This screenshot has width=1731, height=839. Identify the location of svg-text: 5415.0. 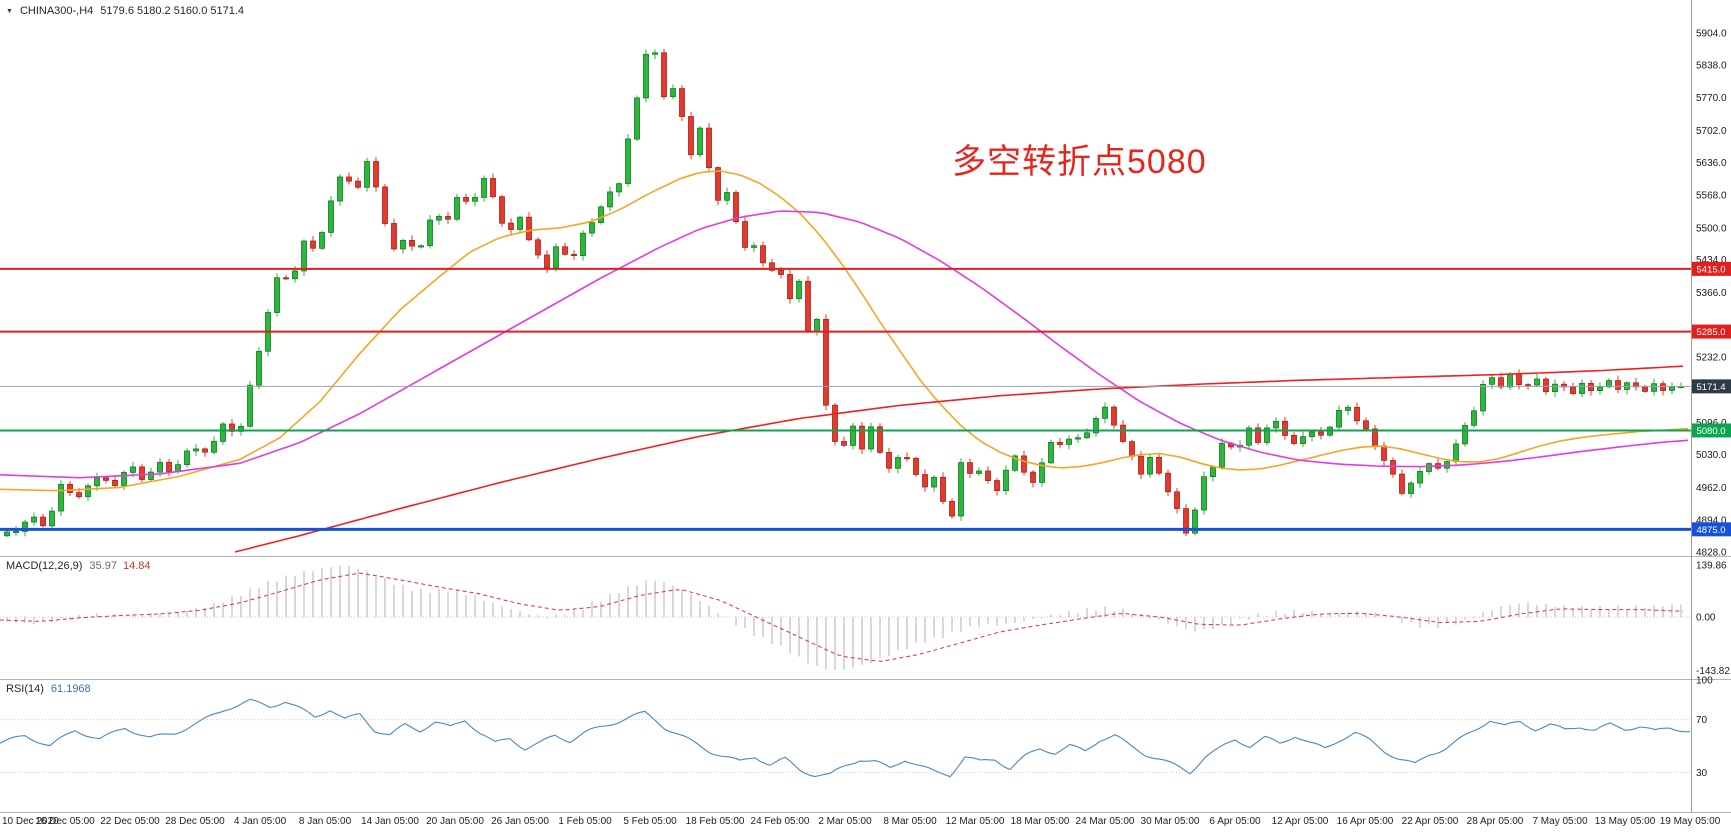
(1710, 269).